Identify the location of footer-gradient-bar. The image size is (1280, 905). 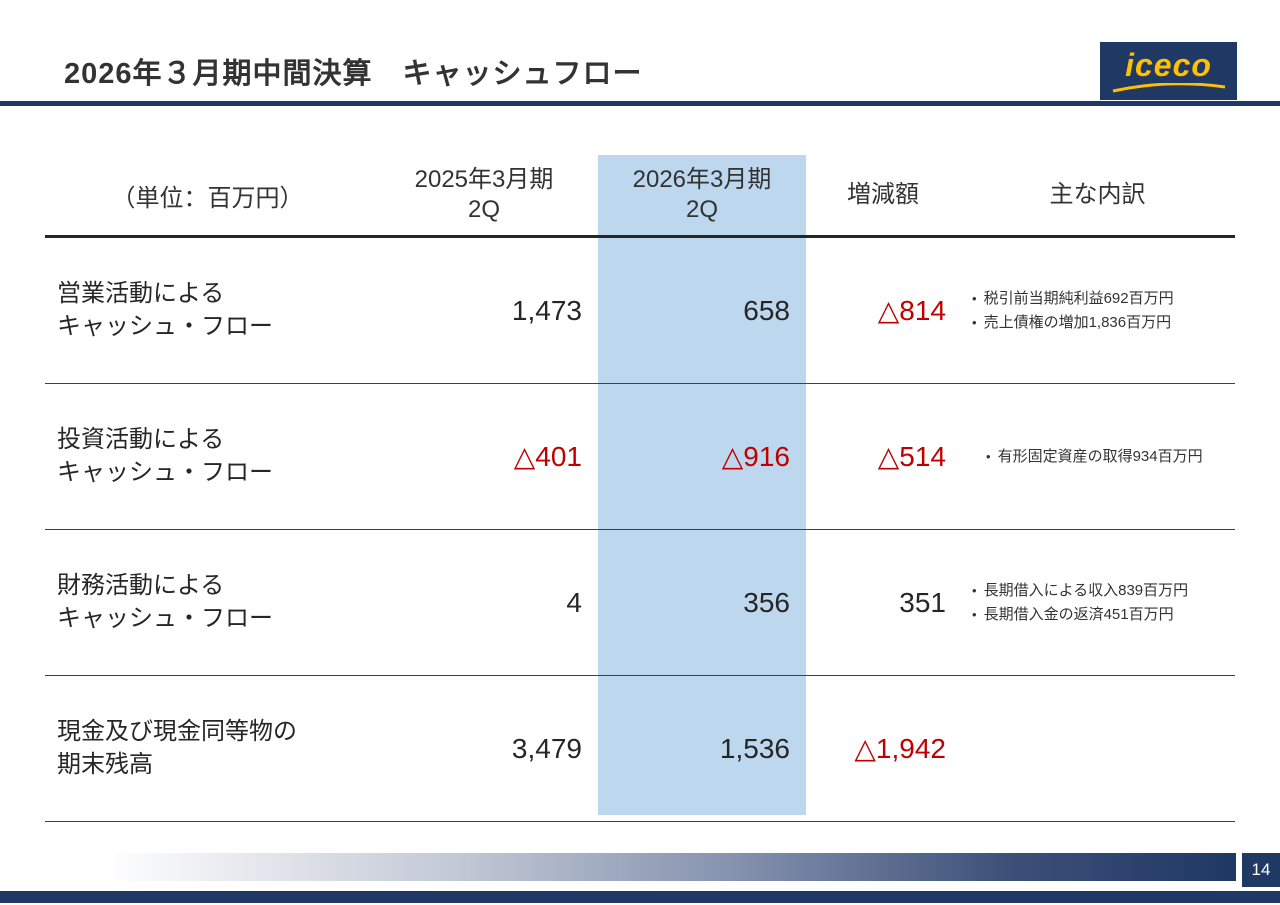
(675, 867).